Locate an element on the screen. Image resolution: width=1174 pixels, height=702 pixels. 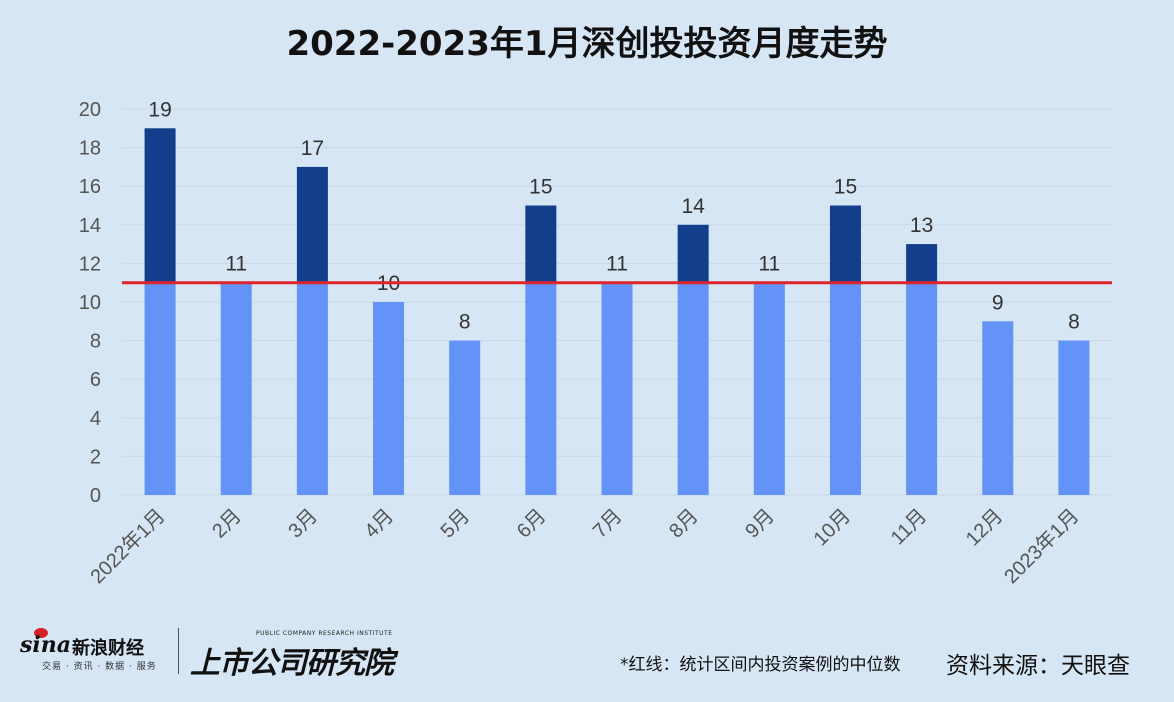
sina-tagline: 交易 · 资讯 · 数据 · 服务 is located at coordinates (99, 667).